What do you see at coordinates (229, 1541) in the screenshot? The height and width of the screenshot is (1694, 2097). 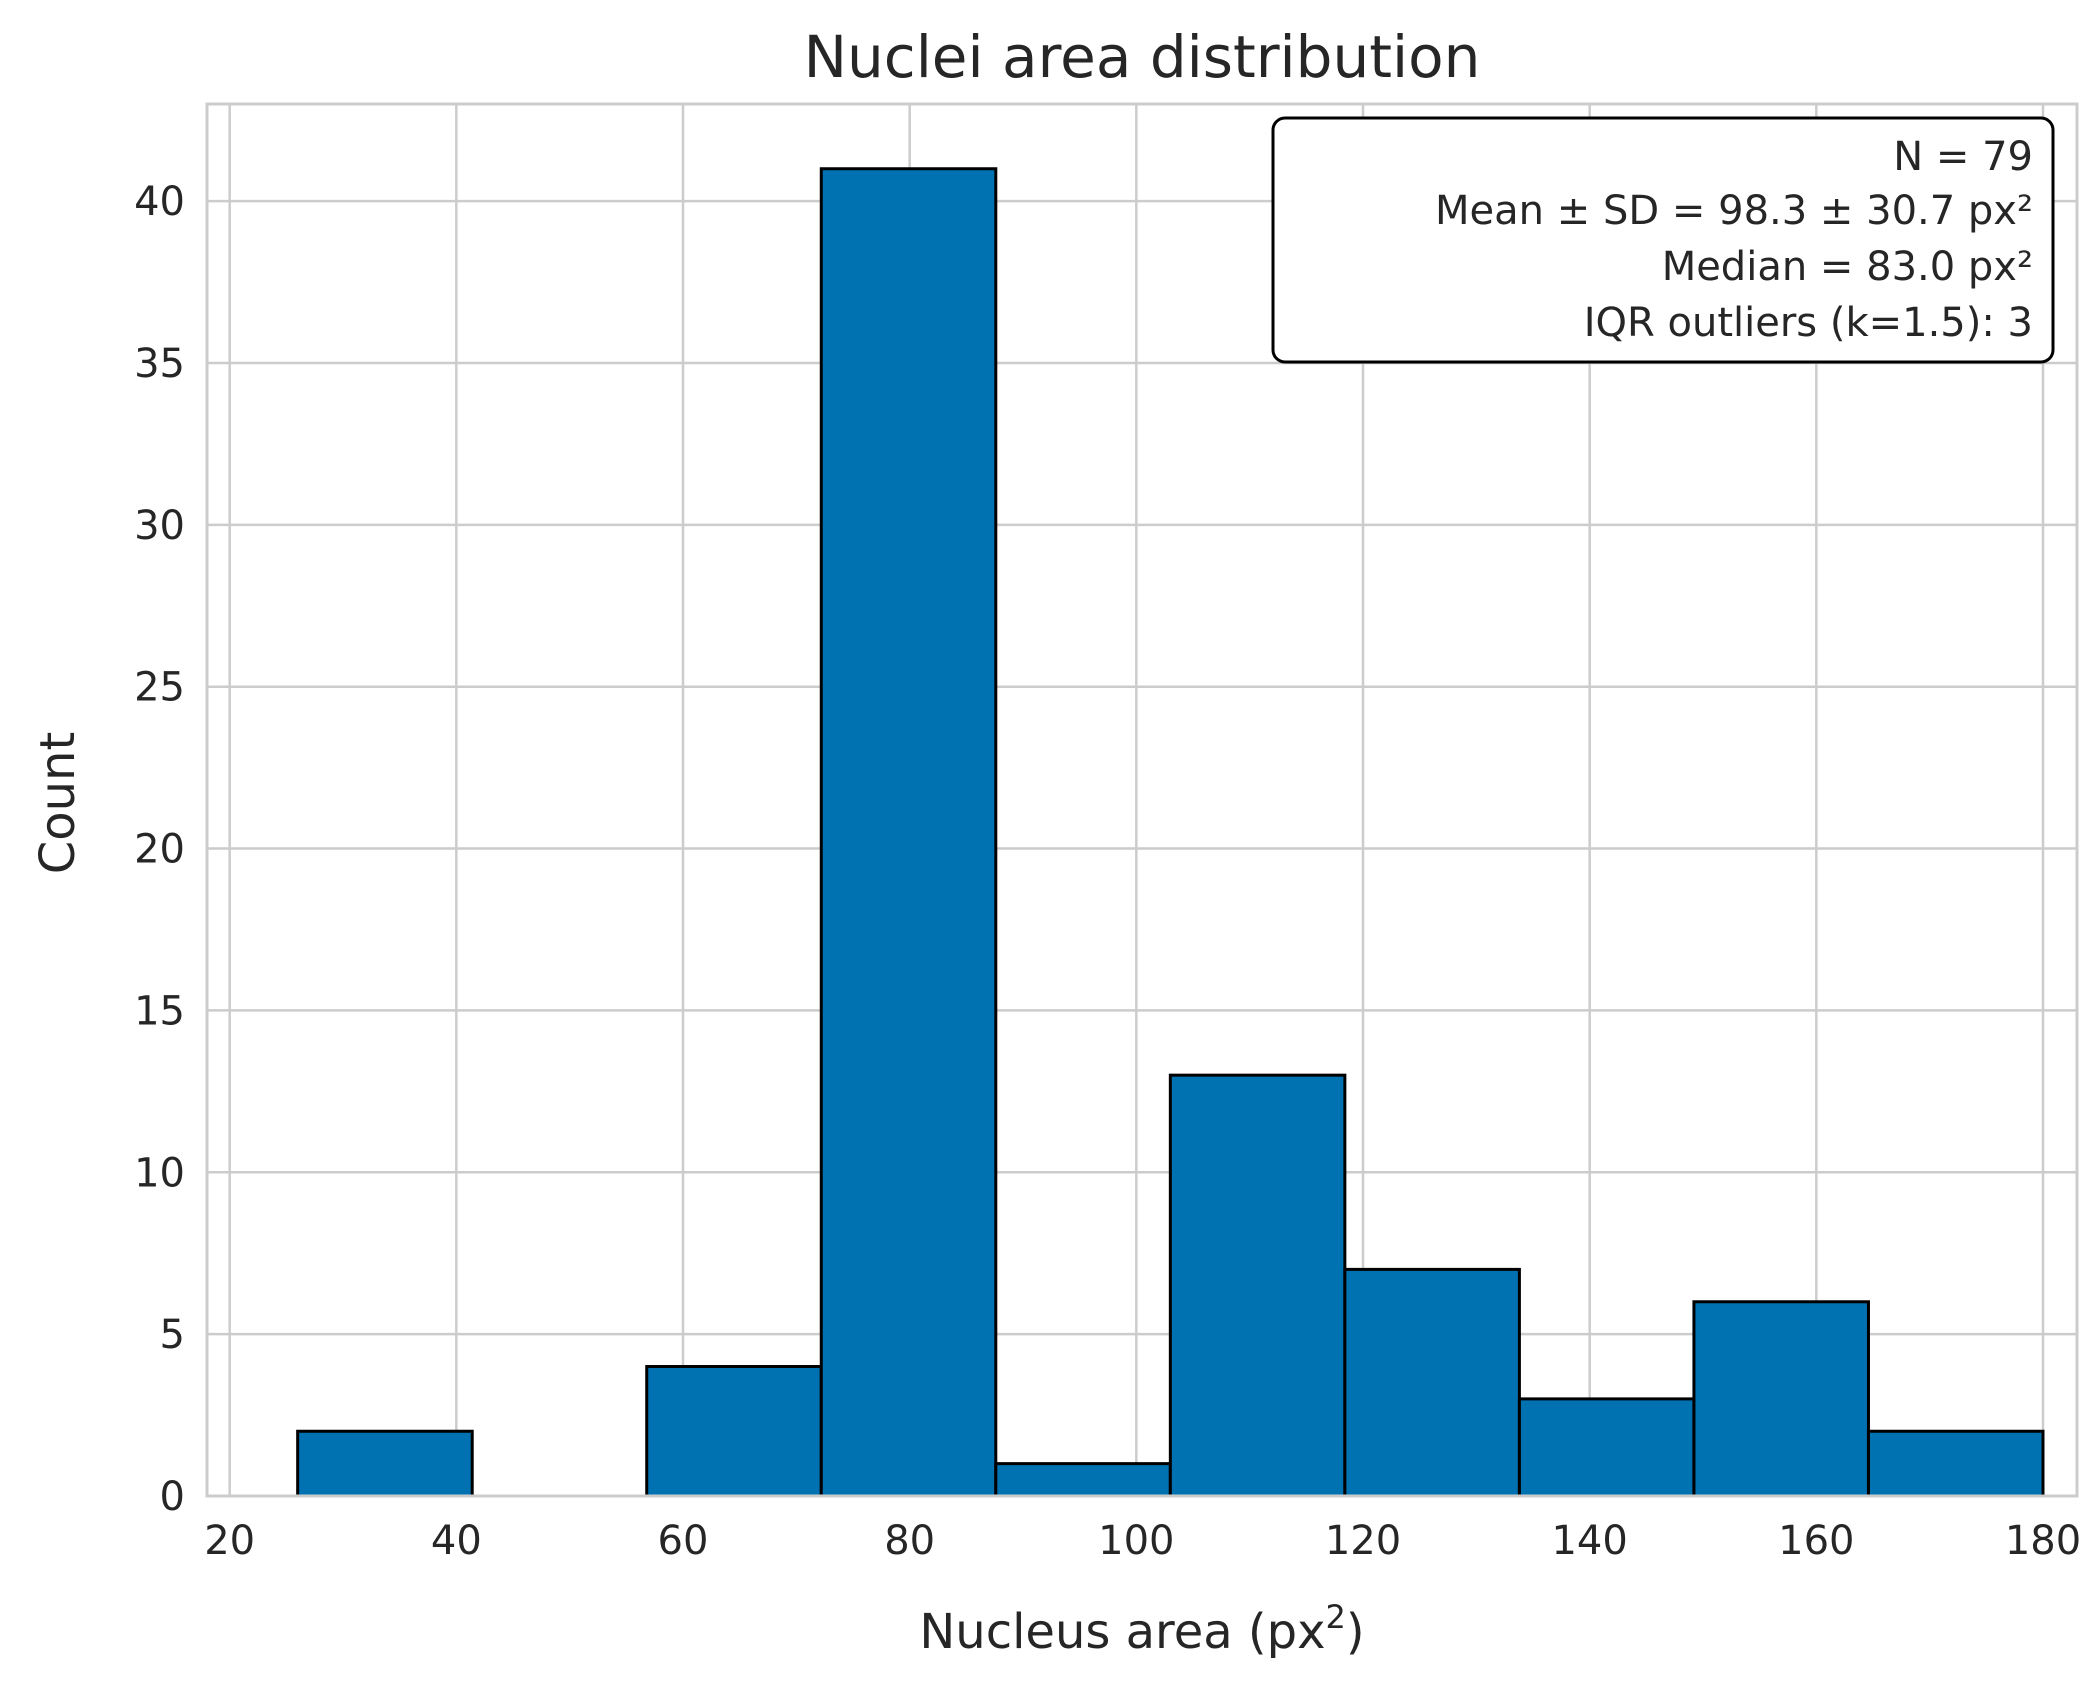 I see `x-tick-label: 20` at bounding box center [229, 1541].